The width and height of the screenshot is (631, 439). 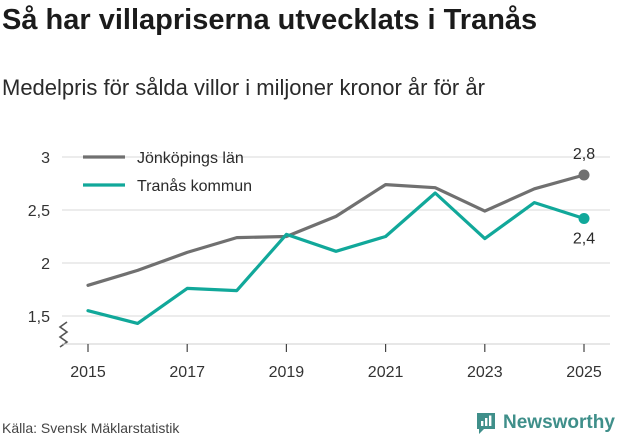 What do you see at coordinates (45, 158) in the screenshot?
I see `y-tick-label: 3` at bounding box center [45, 158].